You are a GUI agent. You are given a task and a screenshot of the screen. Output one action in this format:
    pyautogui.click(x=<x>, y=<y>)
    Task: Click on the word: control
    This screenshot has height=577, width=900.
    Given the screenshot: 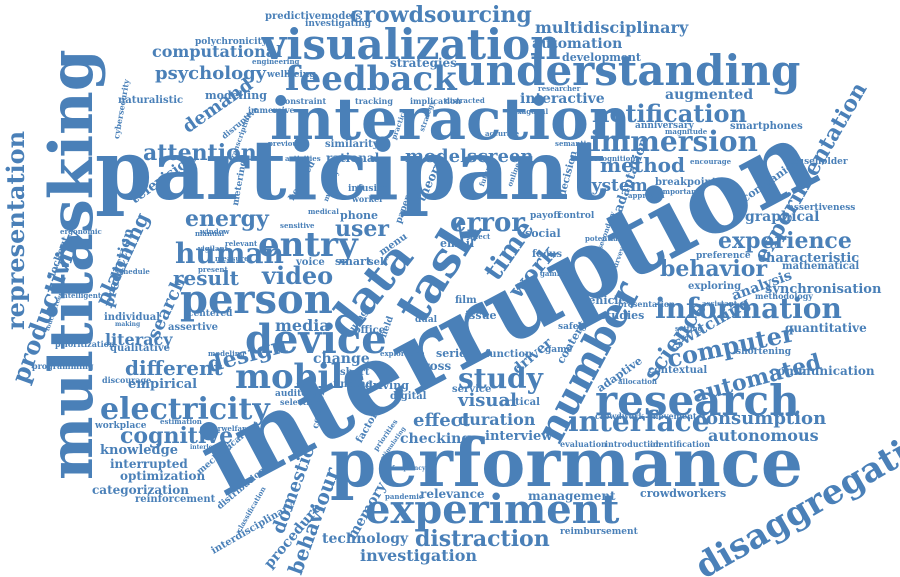 What is the action you would take?
    pyautogui.click(x=576, y=216)
    